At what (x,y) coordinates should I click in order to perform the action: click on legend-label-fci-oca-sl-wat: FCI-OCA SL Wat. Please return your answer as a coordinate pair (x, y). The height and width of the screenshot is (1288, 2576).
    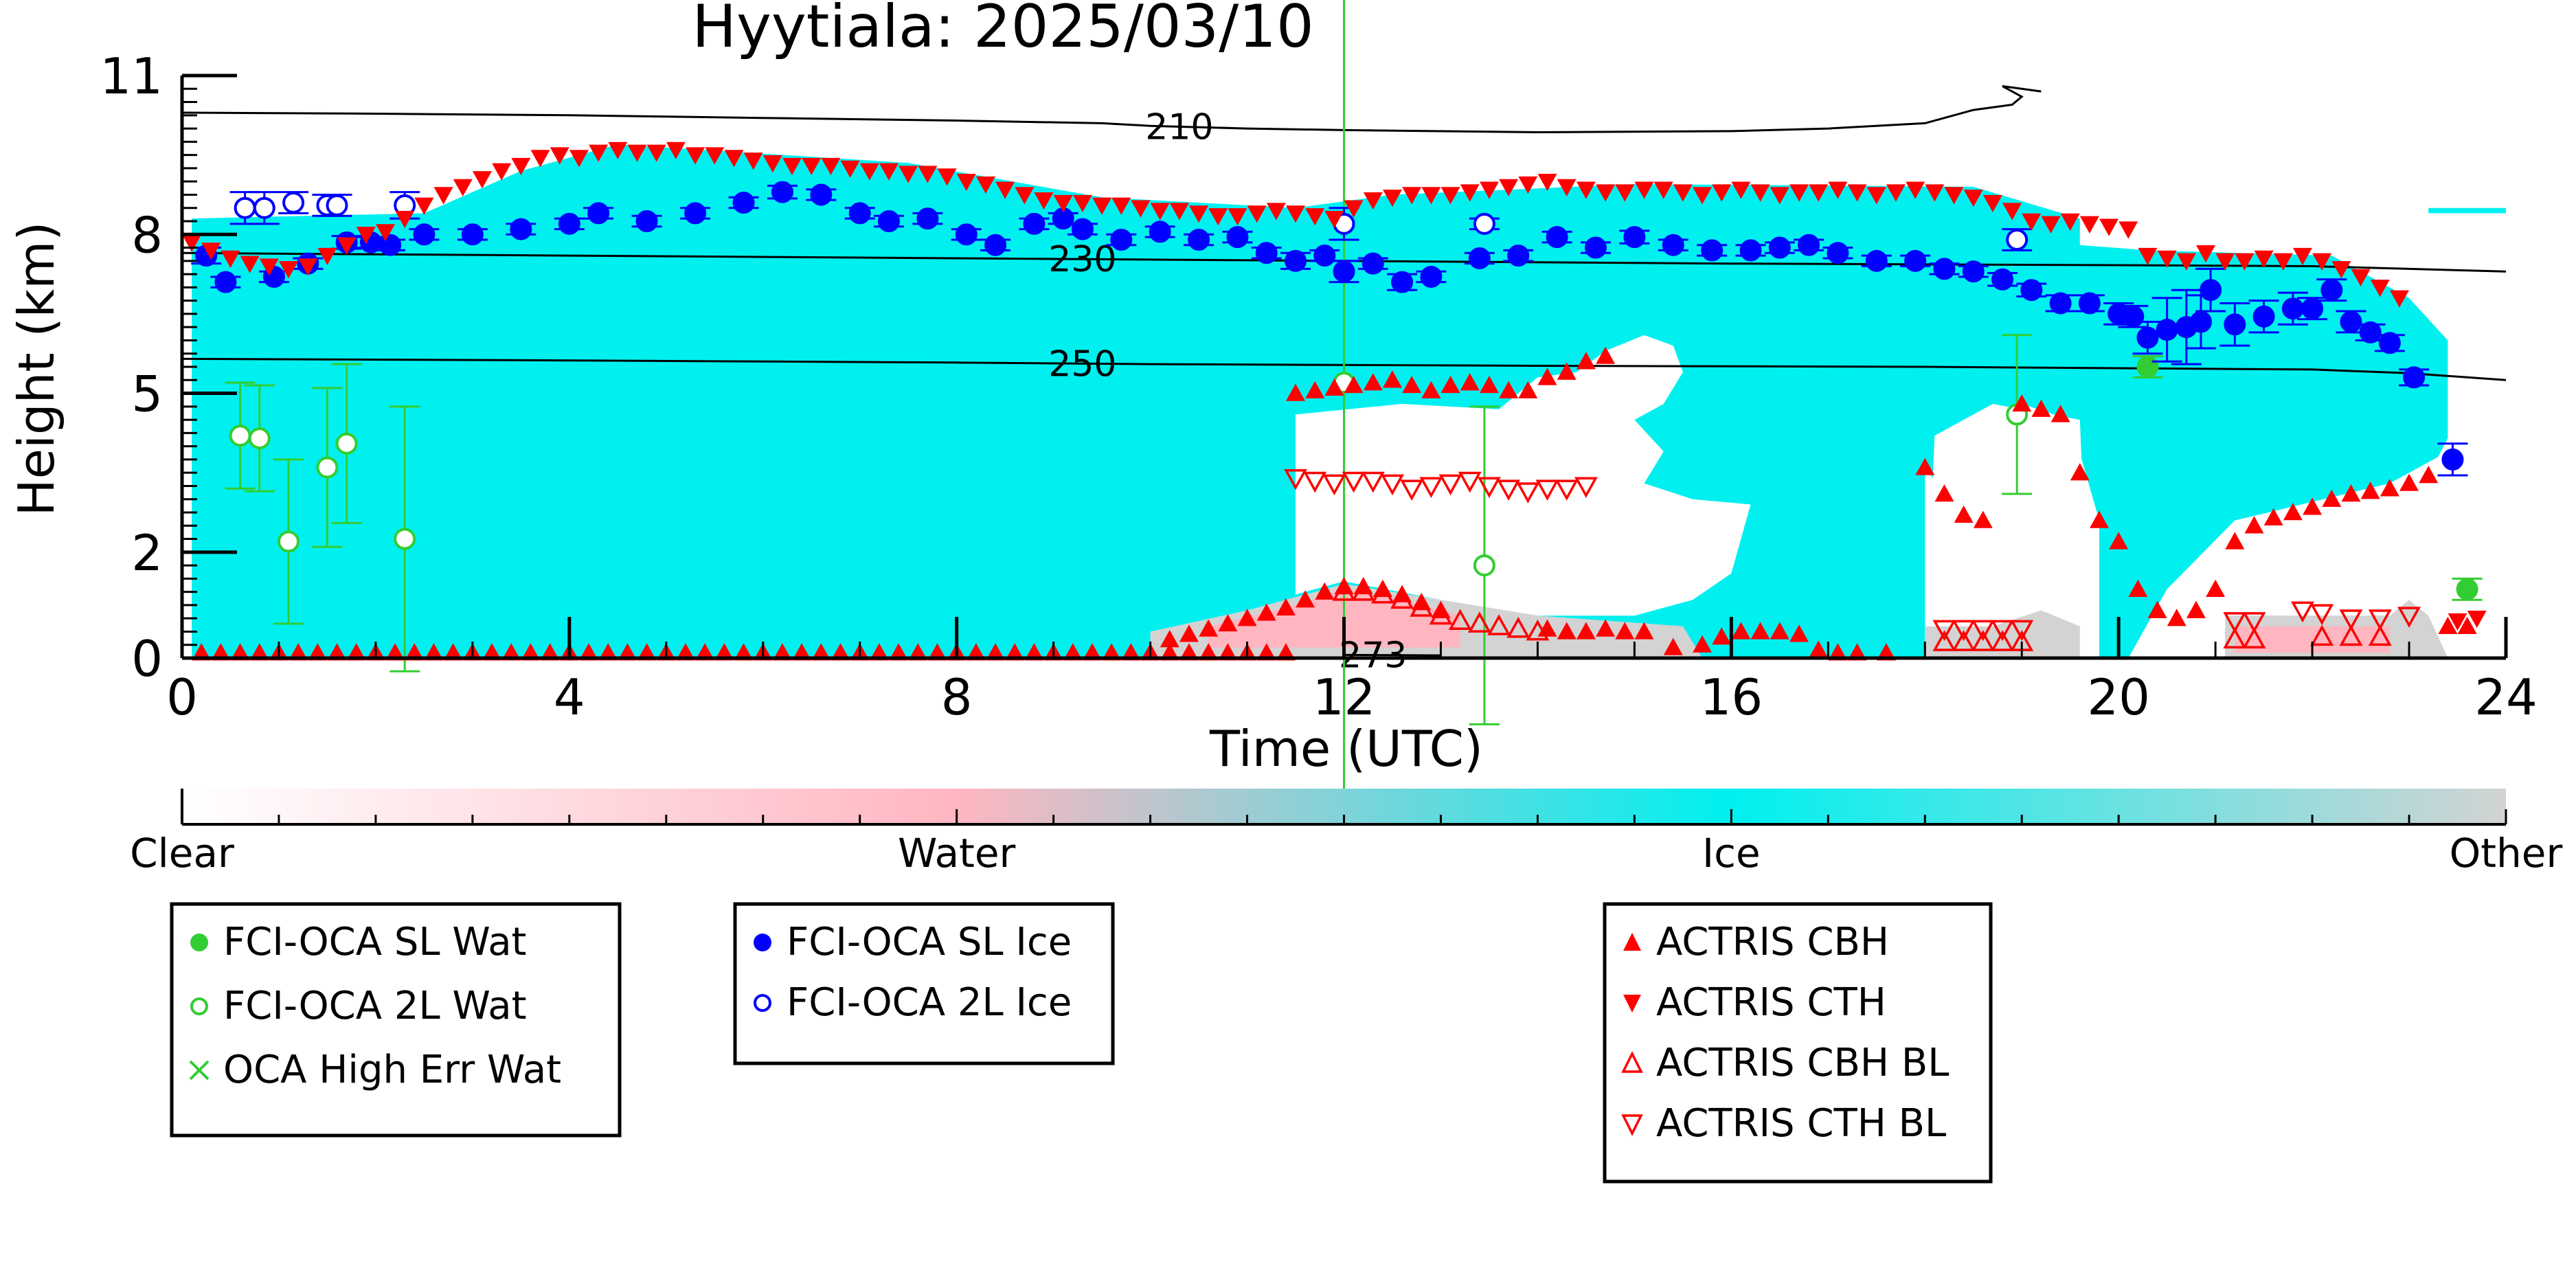
    Looking at the image, I should click on (375, 942).